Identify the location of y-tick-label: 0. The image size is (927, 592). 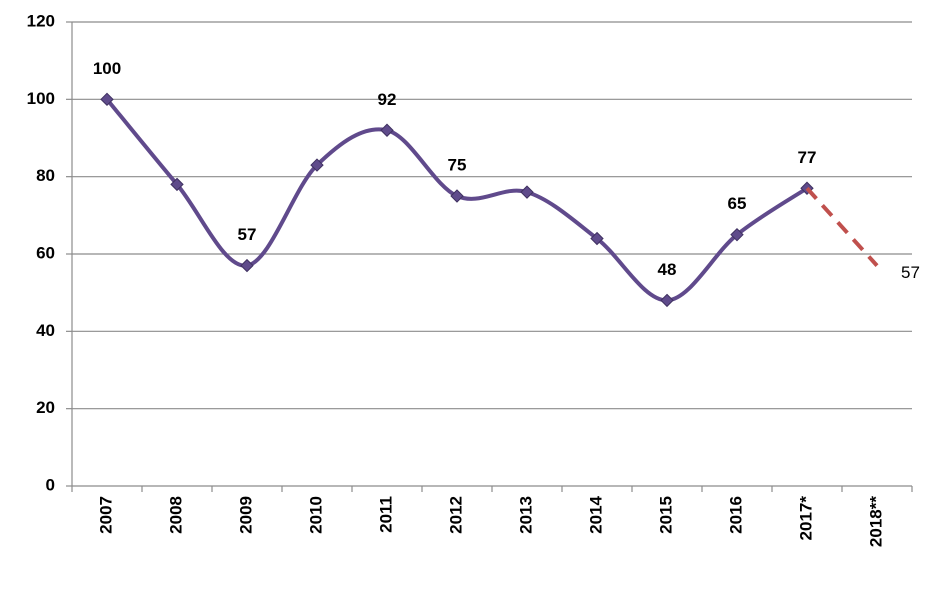
(50, 484).